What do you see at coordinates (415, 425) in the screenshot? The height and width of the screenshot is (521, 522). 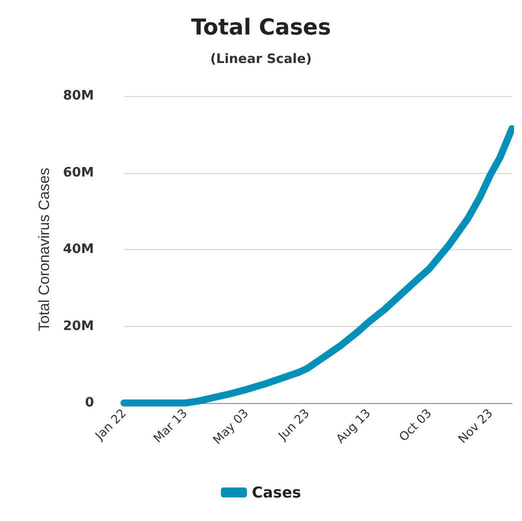 I see `x-tick-label: Oct 03` at bounding box center [415, 425].